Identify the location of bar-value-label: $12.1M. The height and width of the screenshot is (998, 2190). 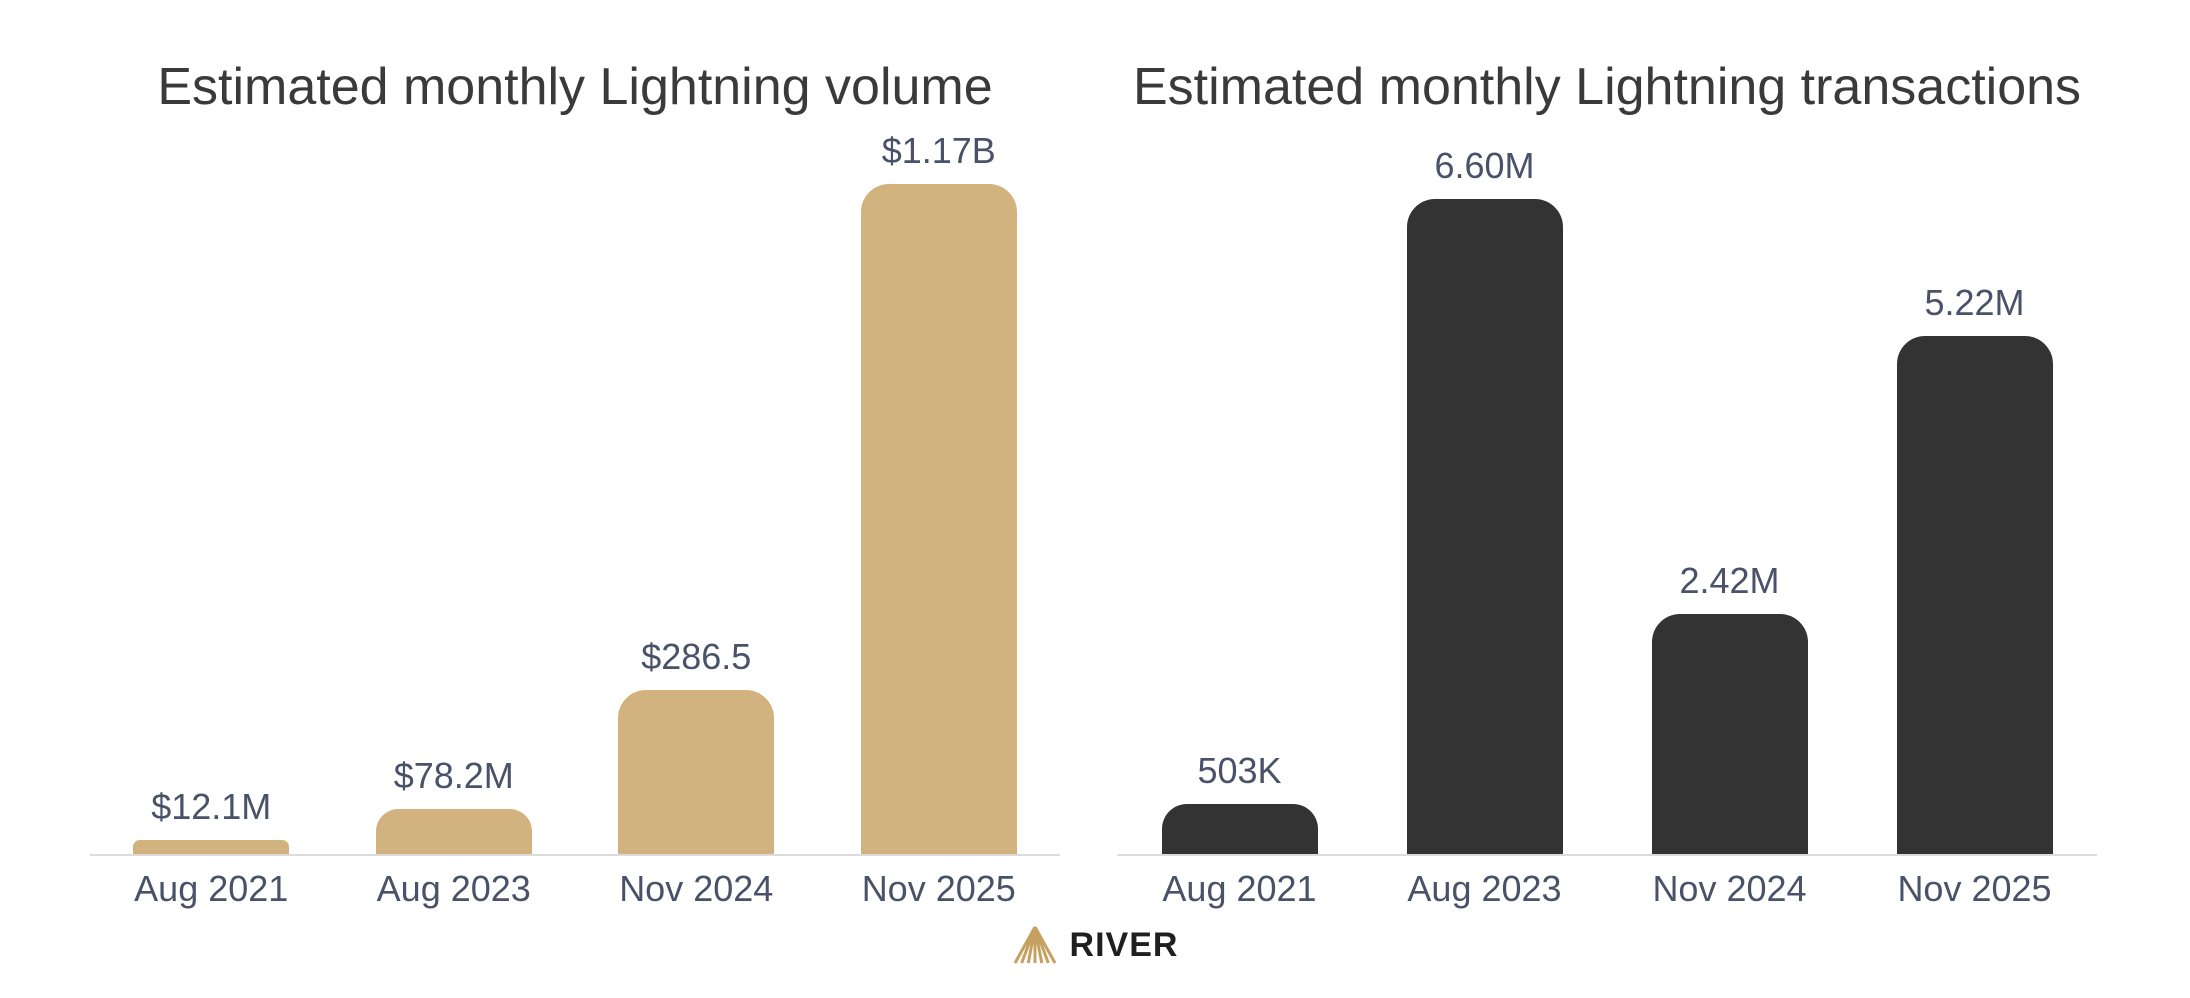
(211, 806).